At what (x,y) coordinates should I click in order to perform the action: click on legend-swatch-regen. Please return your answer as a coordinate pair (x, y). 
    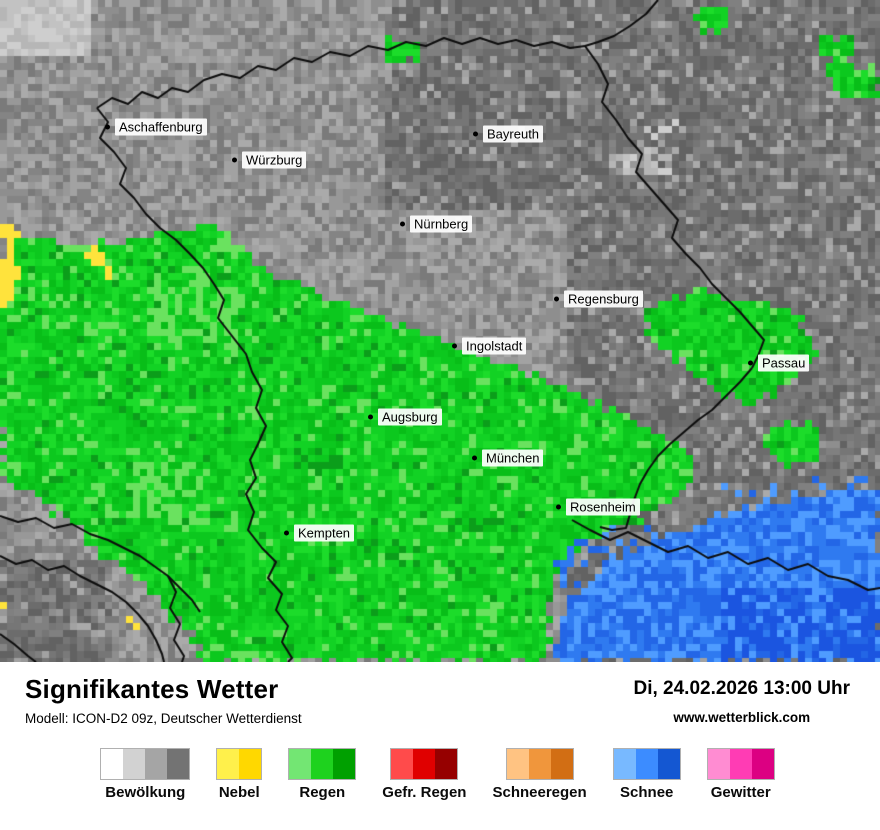
    Looking at the image, I should click on (322, 764).